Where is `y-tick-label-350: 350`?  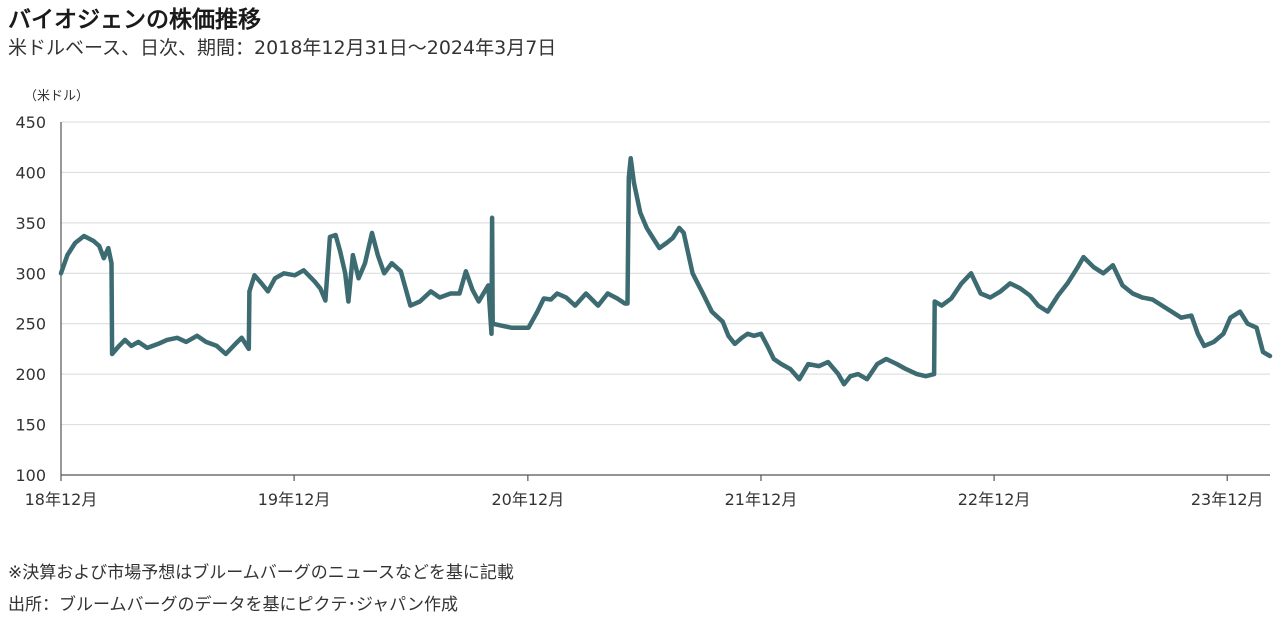 y-tick-label-350: 350 is located at coordinates (30, 223).